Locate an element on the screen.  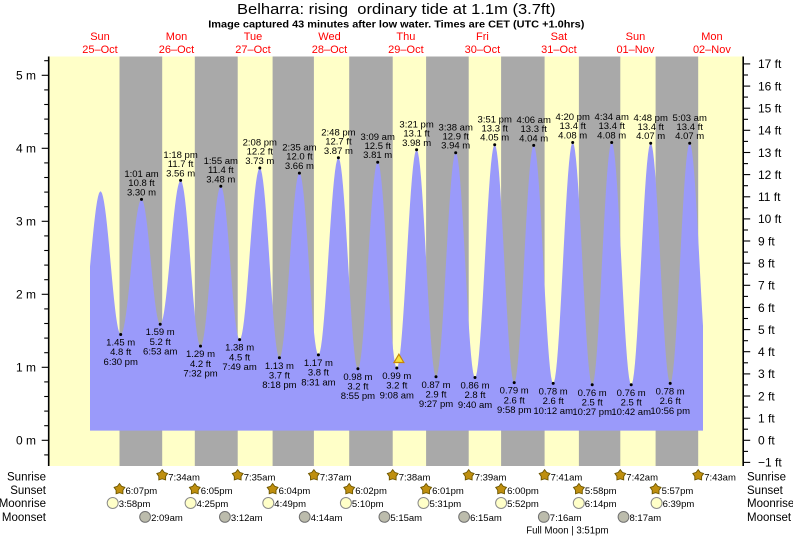
svg-text: 7:43am is located at coordinates (720, 477).